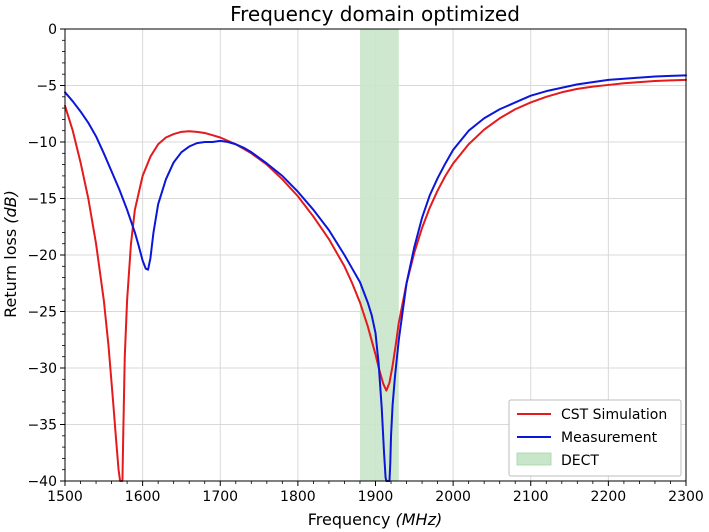  What do you see at coordinates (42, 369) in the screenshot?
I see `y-tick-label: −30` at bounding box center [42, 369].